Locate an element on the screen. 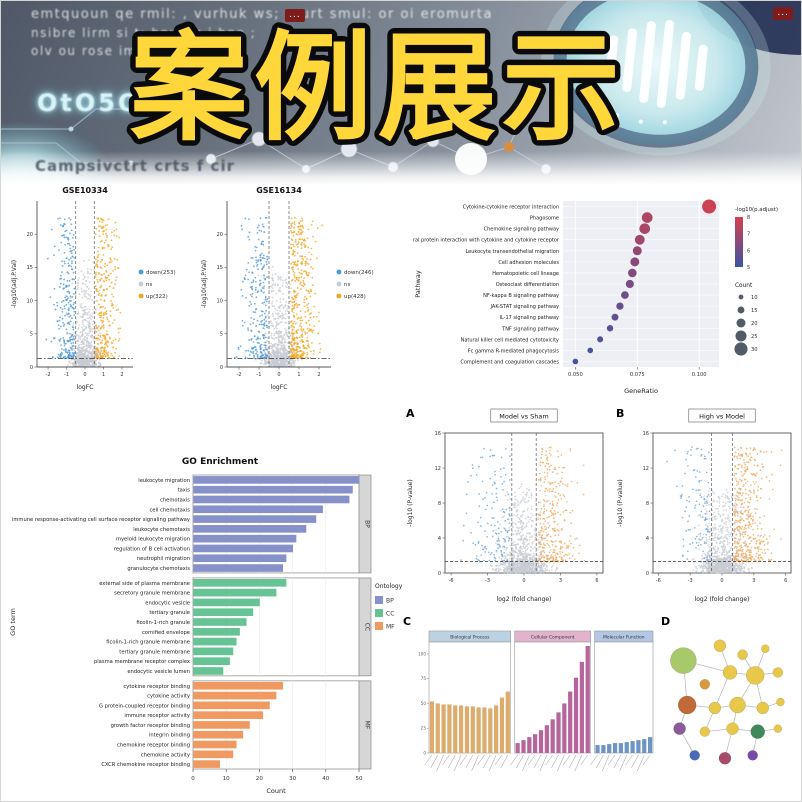 This screenshot has width=802, height=802. svg-text: tertiary granule is located at coordinates (169, 613).